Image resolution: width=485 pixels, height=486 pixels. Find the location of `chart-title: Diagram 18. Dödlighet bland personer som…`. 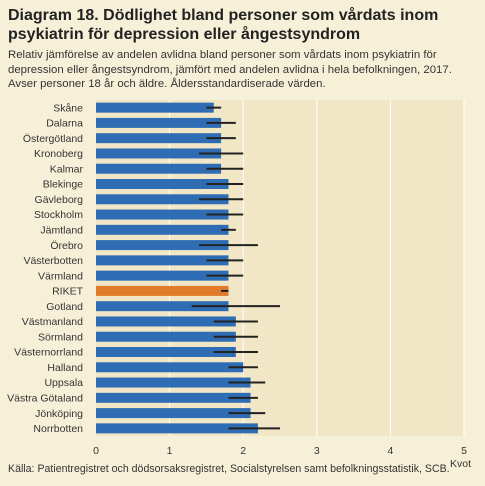

chart-title: Diagram 18. Dödlighet bland personer som… is located at coordinates (223, 25).